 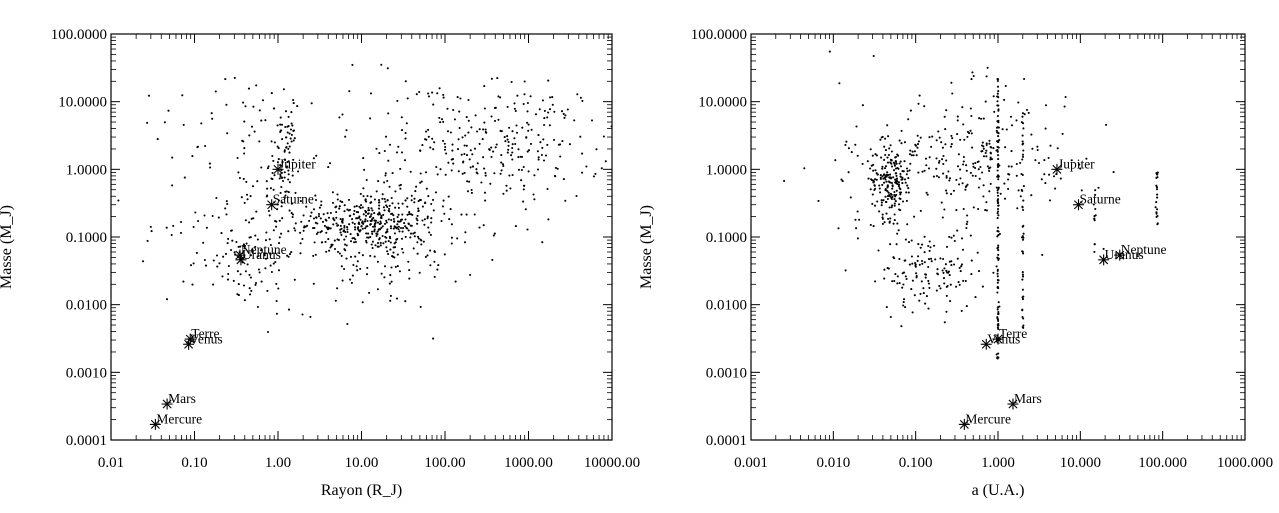 What do you see at coordinates (278, 463) in the screenshot?
I see `x-tick-label: 1.00` at bounding box center [278, 463].